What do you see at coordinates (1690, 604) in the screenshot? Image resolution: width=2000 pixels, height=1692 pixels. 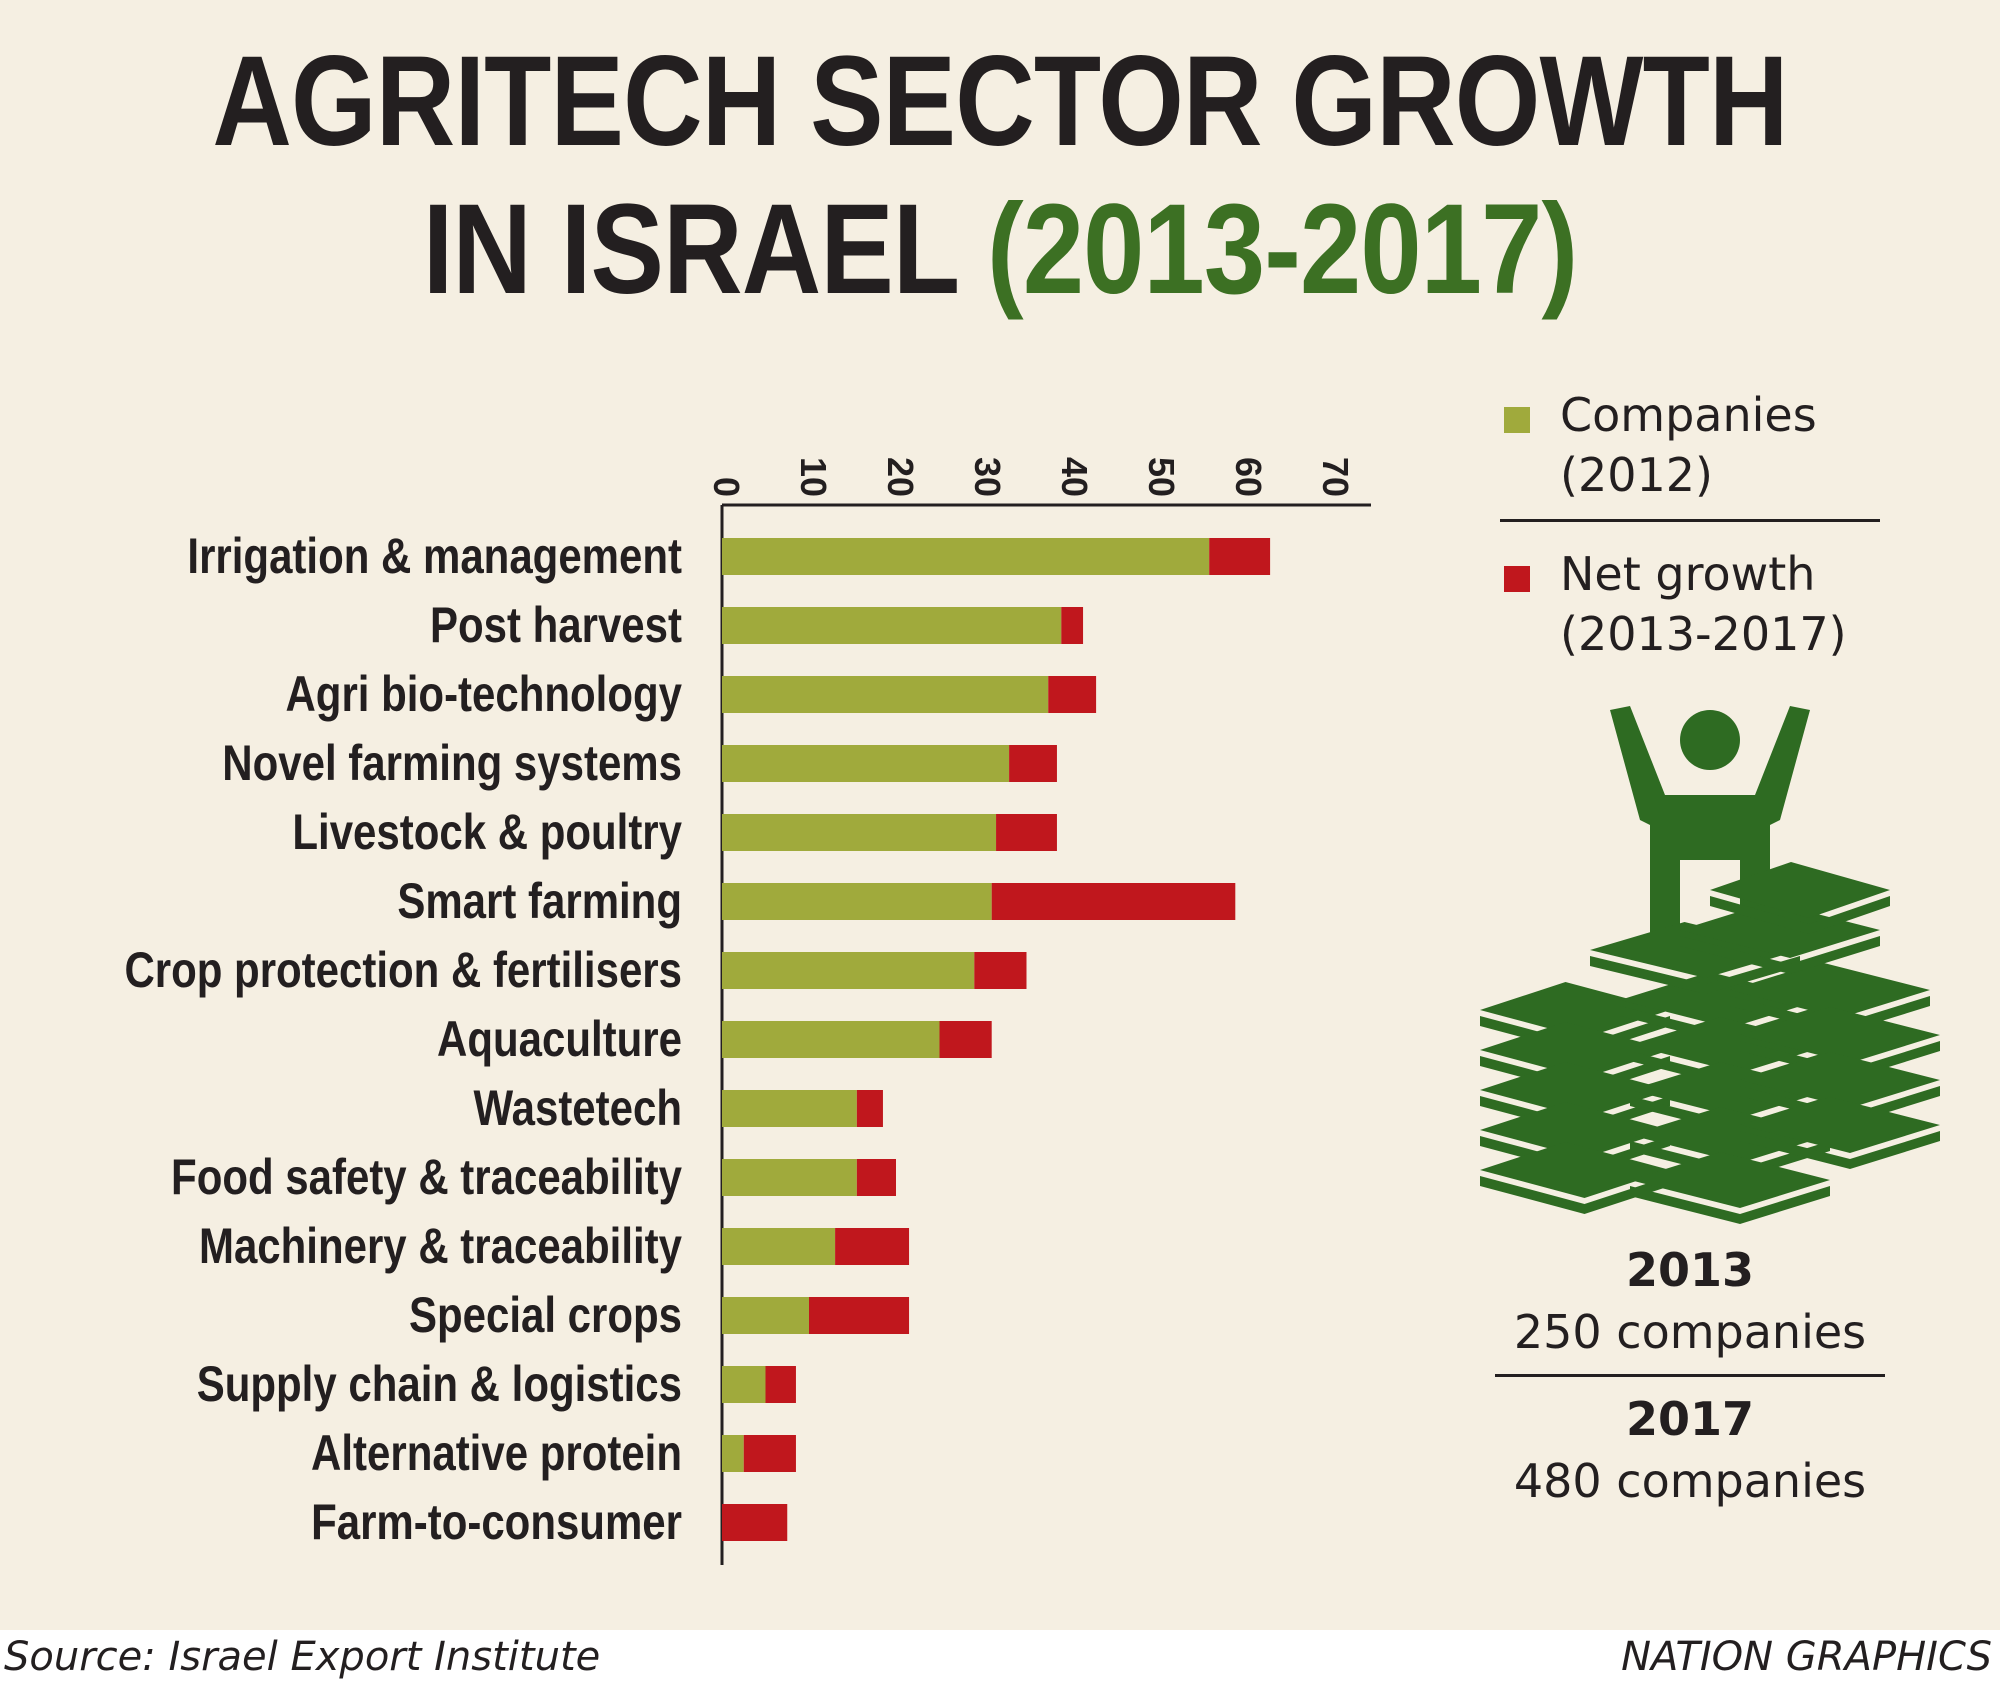 I see `legend-item-net-growth: Net growth (2013-2017)` at bounding box center [1690, 604].